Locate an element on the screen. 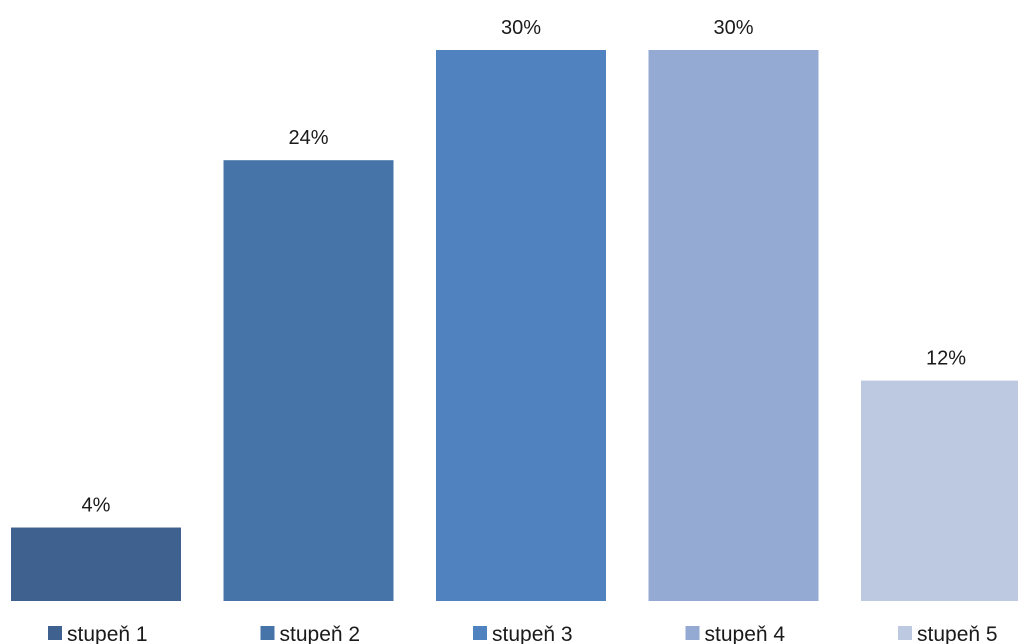  legend-label-4: stupeň 4 is located at coordinates (745, 633).